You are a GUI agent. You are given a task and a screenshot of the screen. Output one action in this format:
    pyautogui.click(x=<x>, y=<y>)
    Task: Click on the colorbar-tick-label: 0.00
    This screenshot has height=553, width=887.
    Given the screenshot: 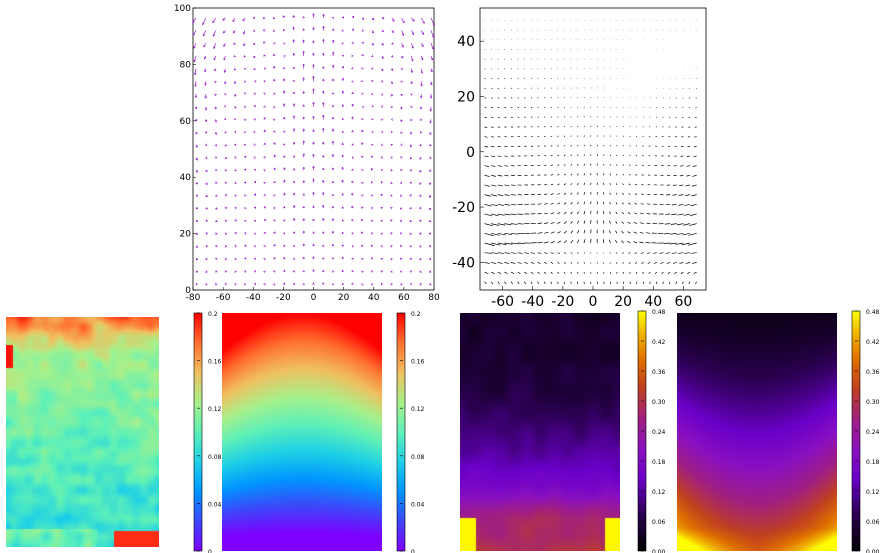 What is the action you would take?
    pyautogui.click(x=873, y=551)
    